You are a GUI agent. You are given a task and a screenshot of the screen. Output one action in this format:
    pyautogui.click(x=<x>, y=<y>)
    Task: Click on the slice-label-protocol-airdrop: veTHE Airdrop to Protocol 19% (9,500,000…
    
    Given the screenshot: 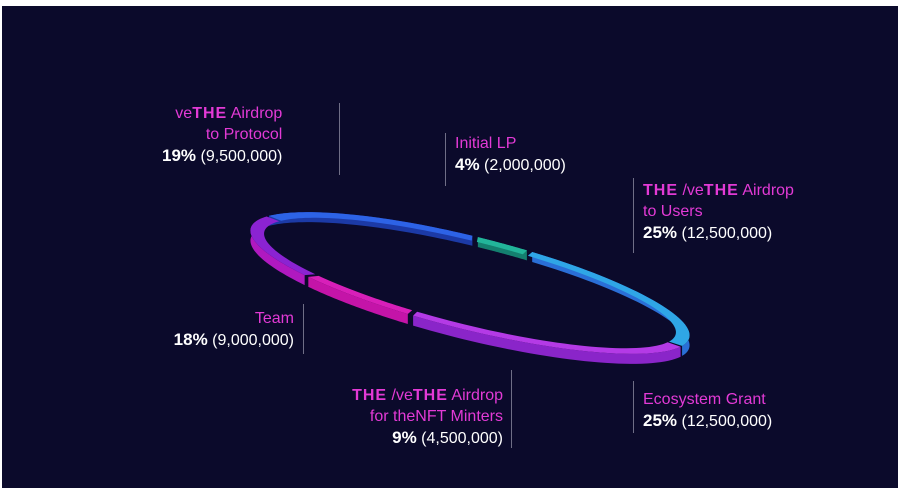 What is the action you would take?
    pyautogui.click(x=222, y=135)
    